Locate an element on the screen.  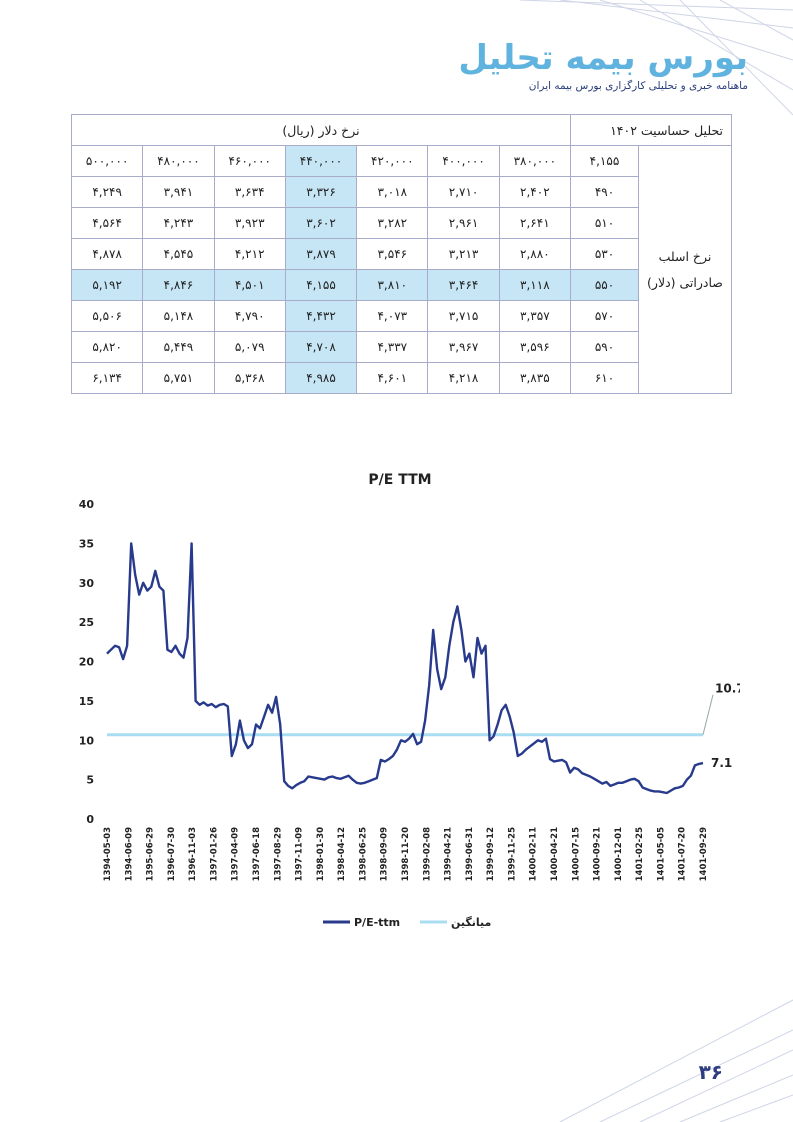
table-row: ۴۹۰ ۲,۴۰۲ ۲,۷۱۰ ۳,۰۱۸ ۳,۳۲۶ ۳,۶۳۴ ۳,۹۴۱ ۴,۲۴۹ is located at coordinates (401, 192).